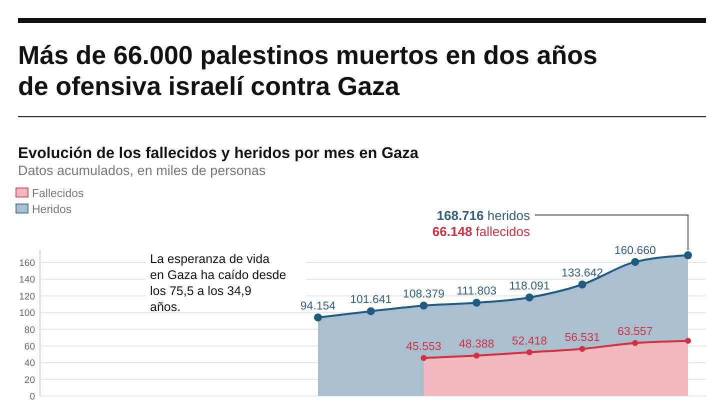  I want to click on y-tick-label: 160, so click(27, 264).